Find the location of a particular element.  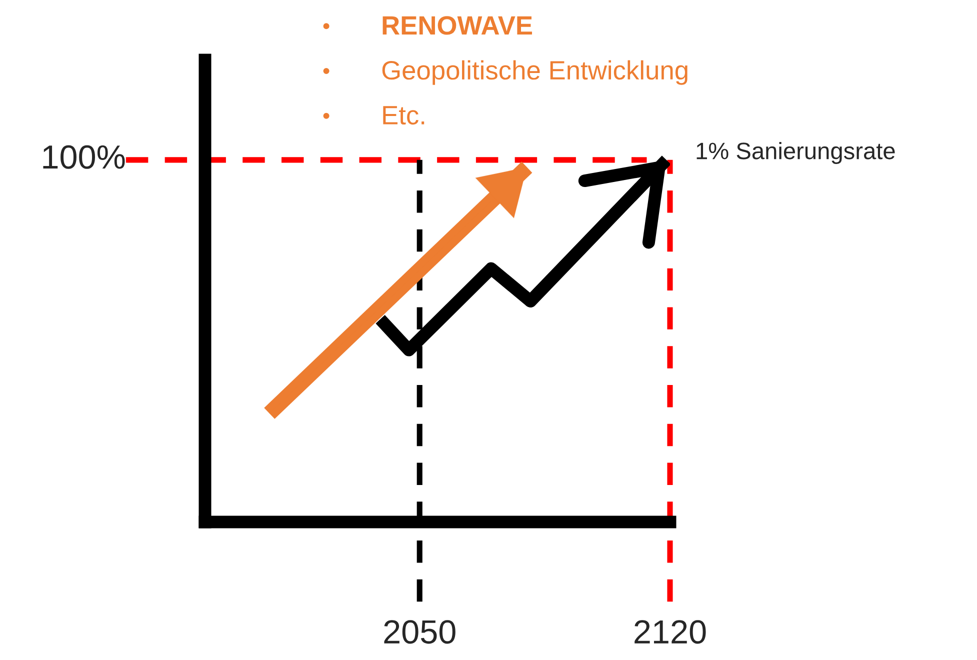

x-tick-label: 2120 is located at coordinates (670, 632).